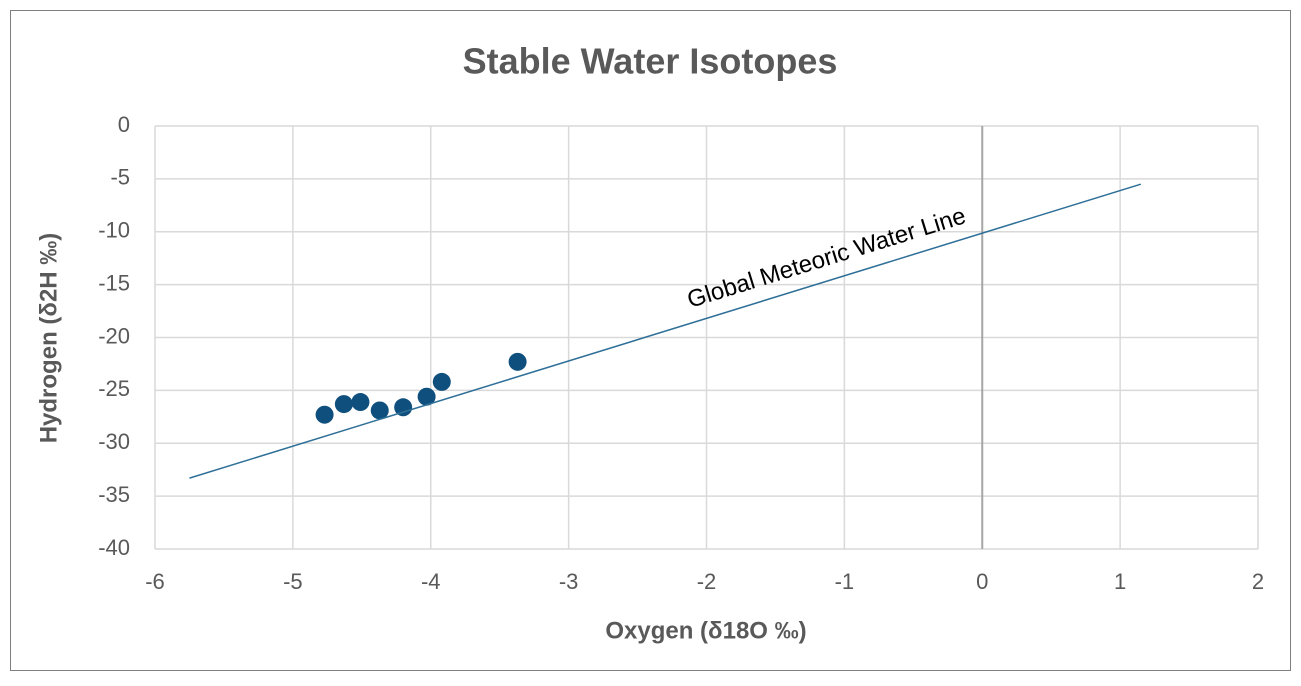  What do you see at coordinates (1258, 581) in the screenshot?
I see `x-tick-label: 2` at bounding box center [1258, 581].